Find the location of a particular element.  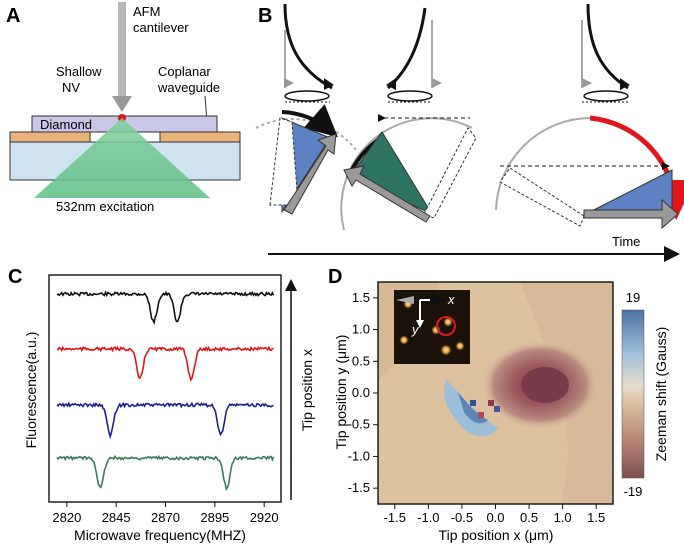

spectra-xticks: 2820 2845 2870 2895 2920 is located at coordinates (165, 513).